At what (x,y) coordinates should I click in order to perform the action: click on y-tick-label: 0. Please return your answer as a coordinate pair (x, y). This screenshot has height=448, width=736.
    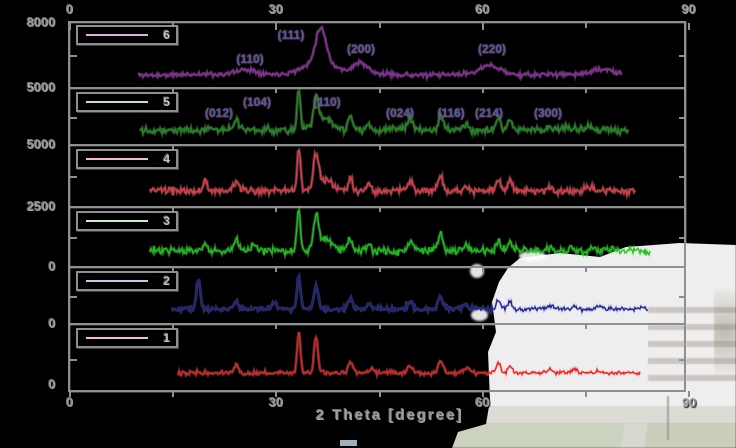
    Looking at the image, I should click on (52, 323).